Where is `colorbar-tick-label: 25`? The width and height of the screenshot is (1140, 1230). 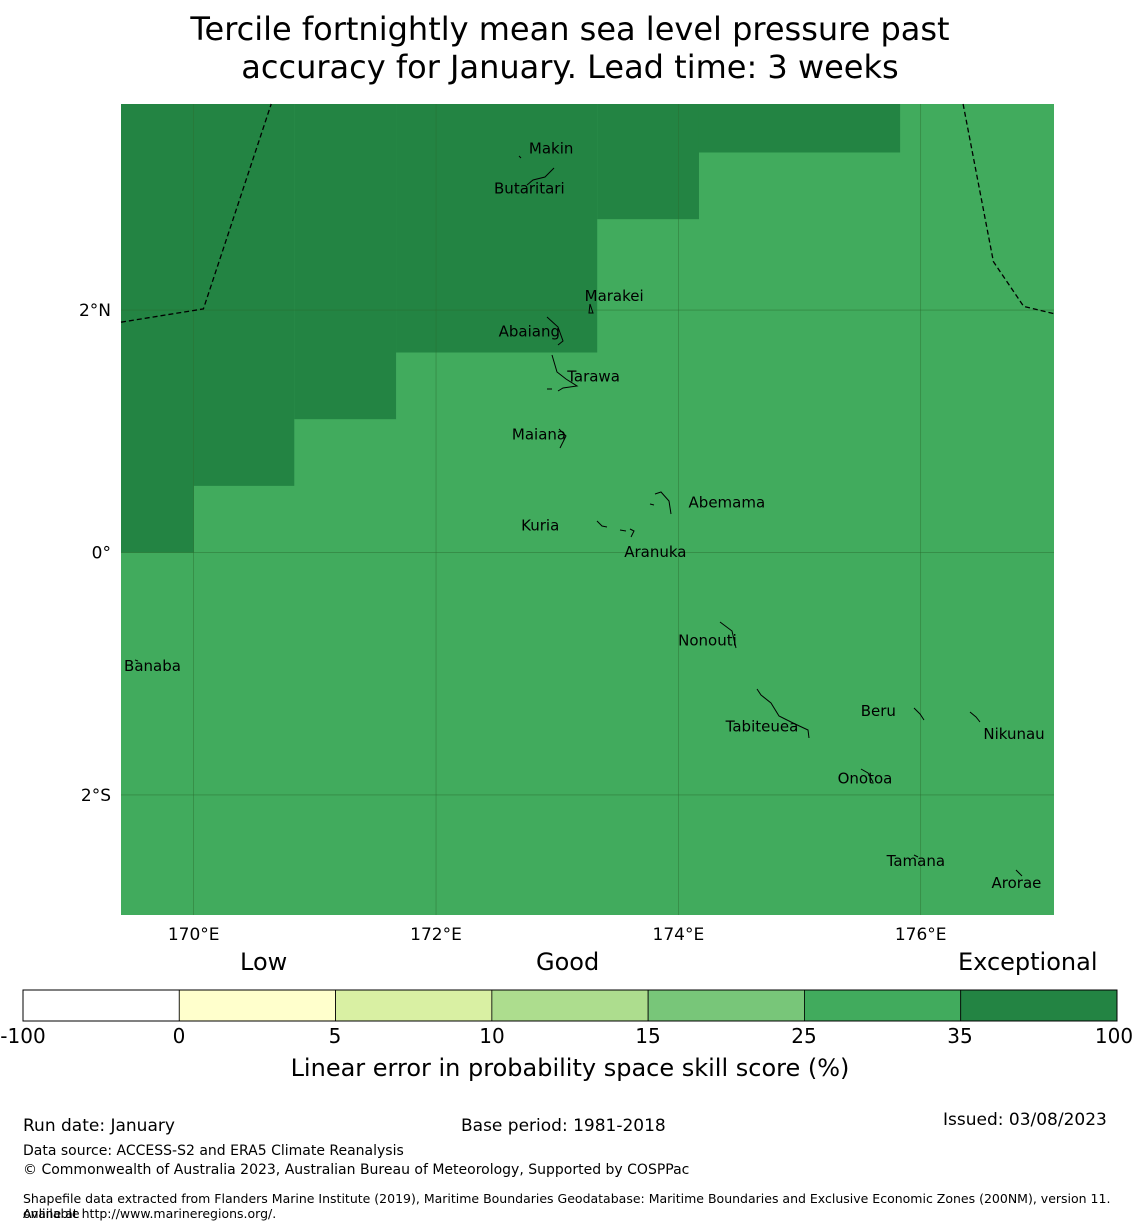
colorbar-tick-label: 25 is located at coordinates (804, 1036).